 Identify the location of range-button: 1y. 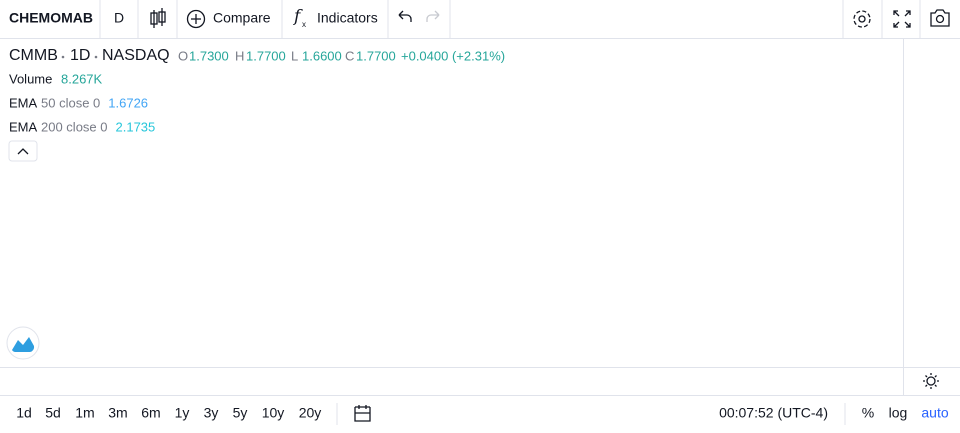
(182, 413).